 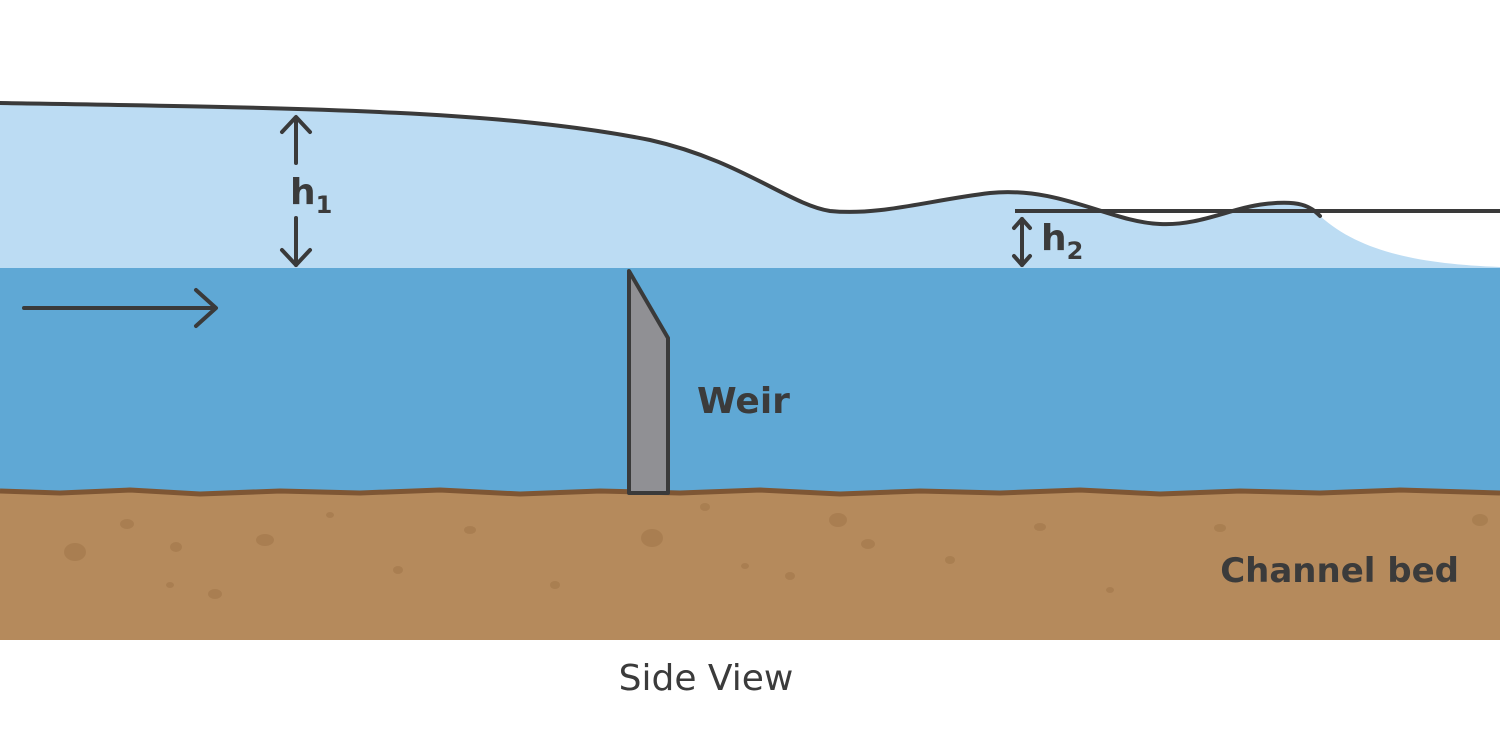 What do you see at coordinates (750, 492) in the screenshot?
I see `bed-edge` at bounding box center [750, 492].